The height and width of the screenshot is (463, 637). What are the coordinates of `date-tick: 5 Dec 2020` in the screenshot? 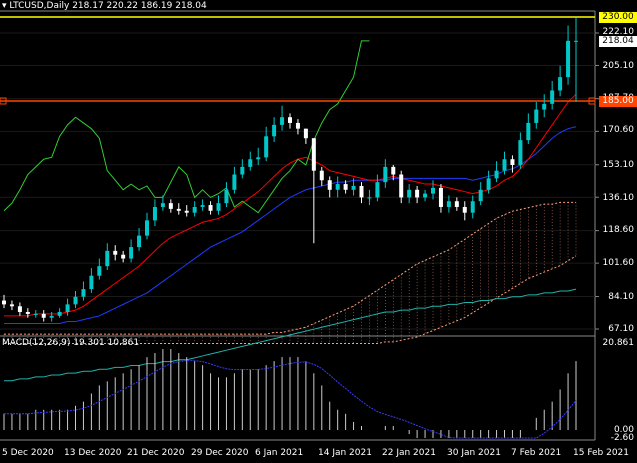 It's located at (28, 453).